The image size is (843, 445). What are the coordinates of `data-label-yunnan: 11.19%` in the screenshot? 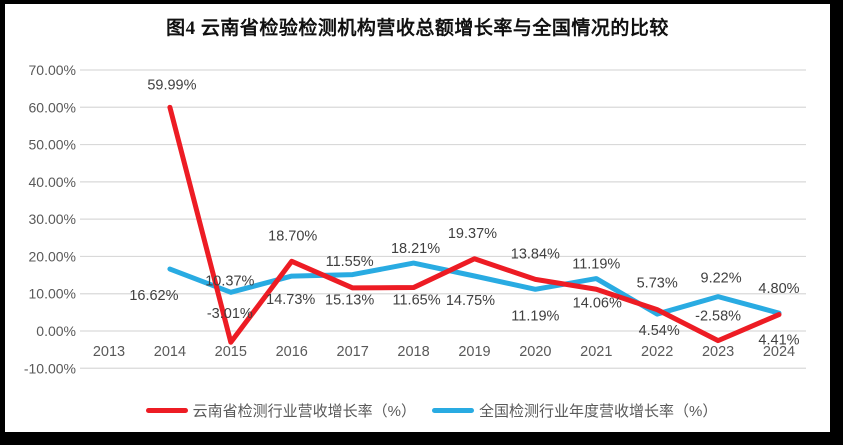 It's located at (596, 264).